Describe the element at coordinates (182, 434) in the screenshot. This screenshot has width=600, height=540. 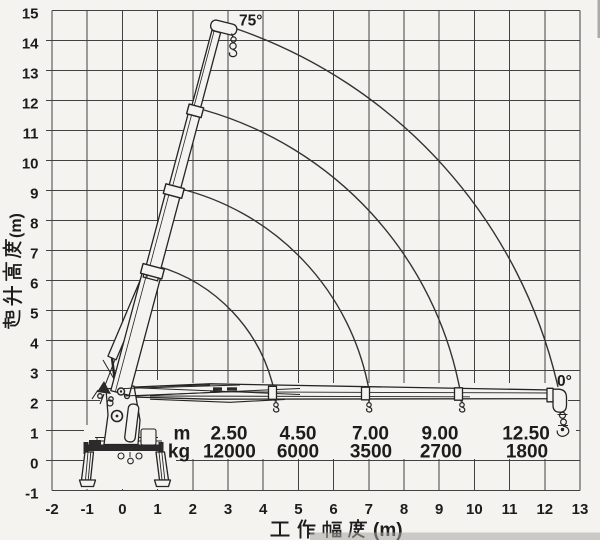
I see `svg-text: m` at that location.